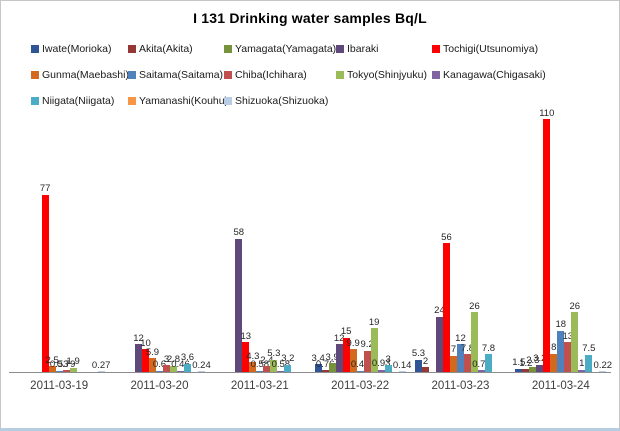  What do you see at coordinates (554, 357) in the screenshot?
I see `bar: 8` at bounding box center [554, 357].